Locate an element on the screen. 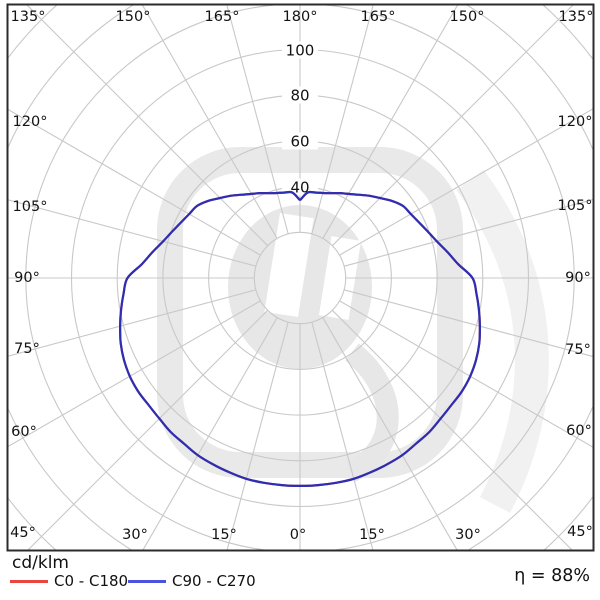 This screenshot has width=600, height=600. angle-tick-label: 0° is located at coordinates (298, 535).